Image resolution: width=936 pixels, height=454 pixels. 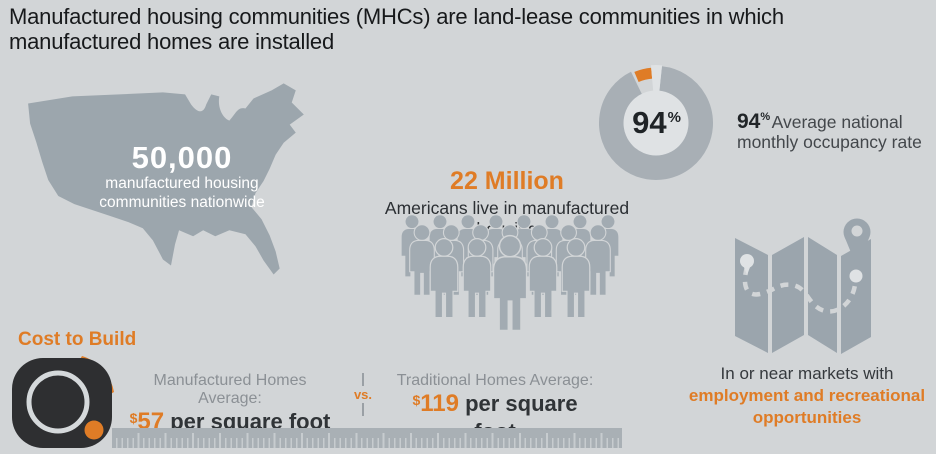 I want to click on occupancy-donut-chart, so click(x=656, y=122).